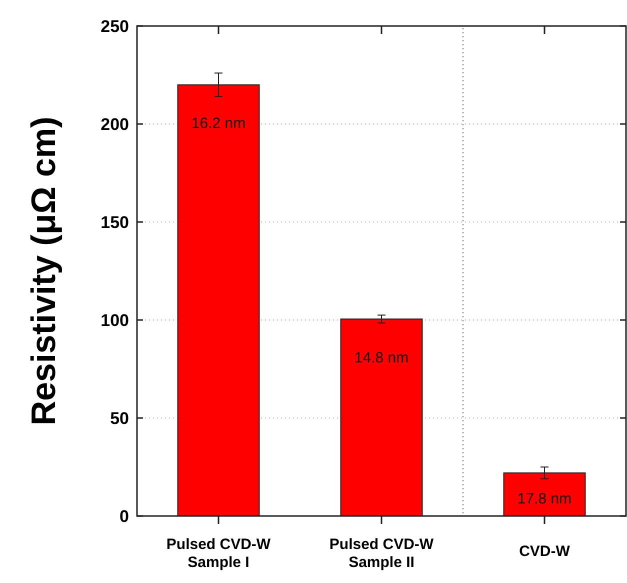  I want to click on x-tick-label: Pulsed CVD-W Sample II, so click(381, 553).